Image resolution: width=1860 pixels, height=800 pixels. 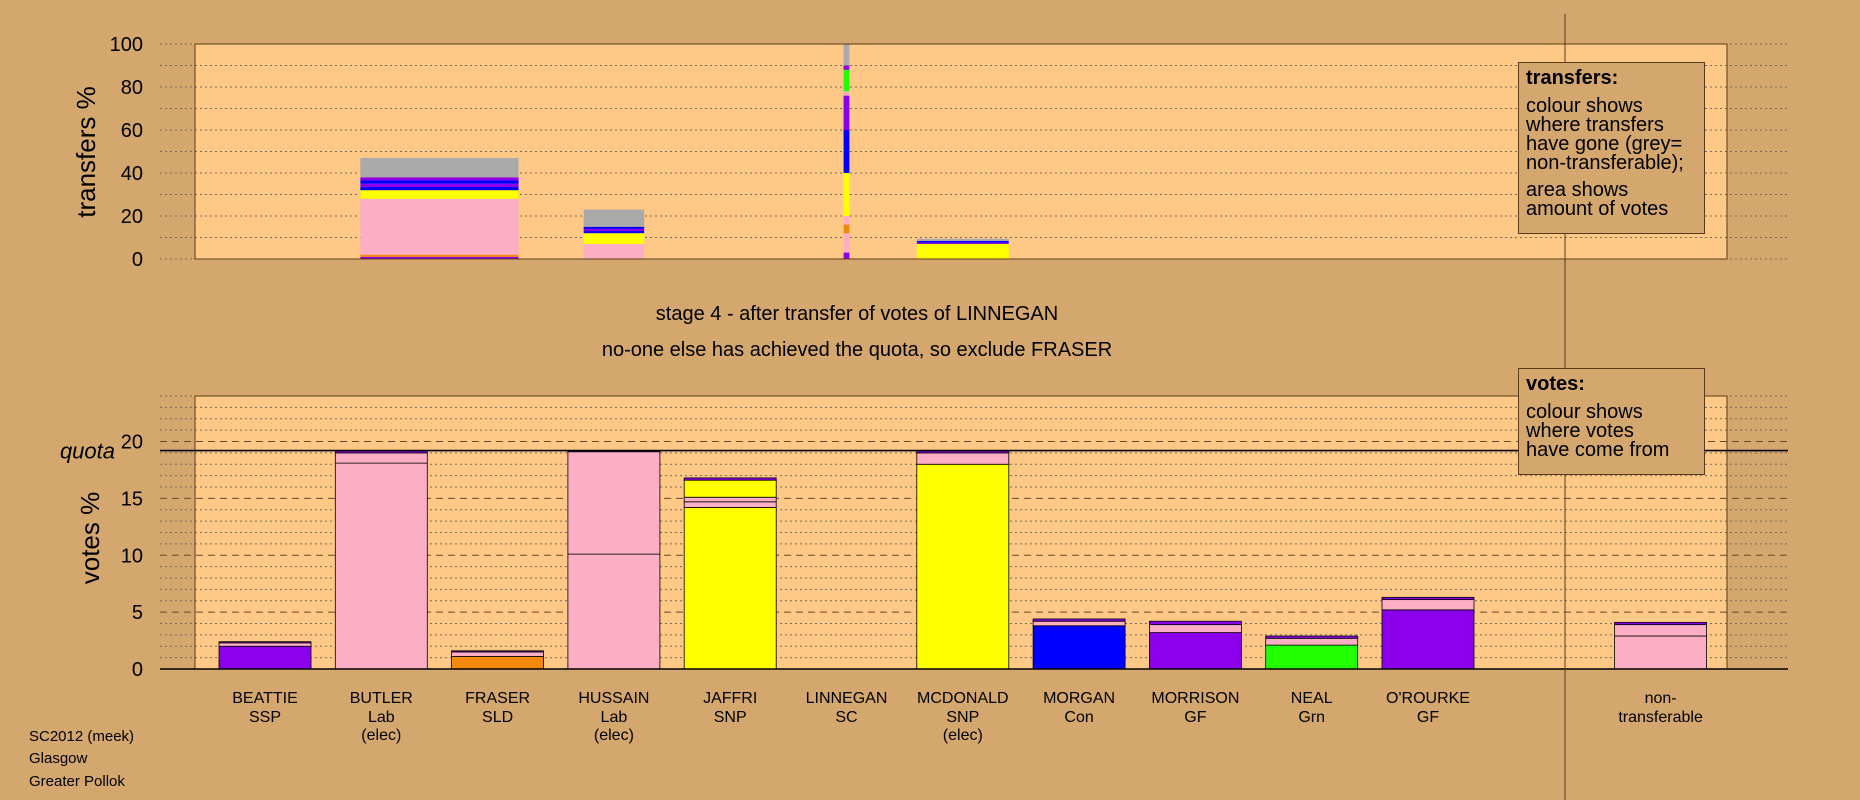 What do you see at coordinates (1584, 106) in the screenshot?
I see `transfers-legend-line: colour shows` at bounding box center [1584, 106].